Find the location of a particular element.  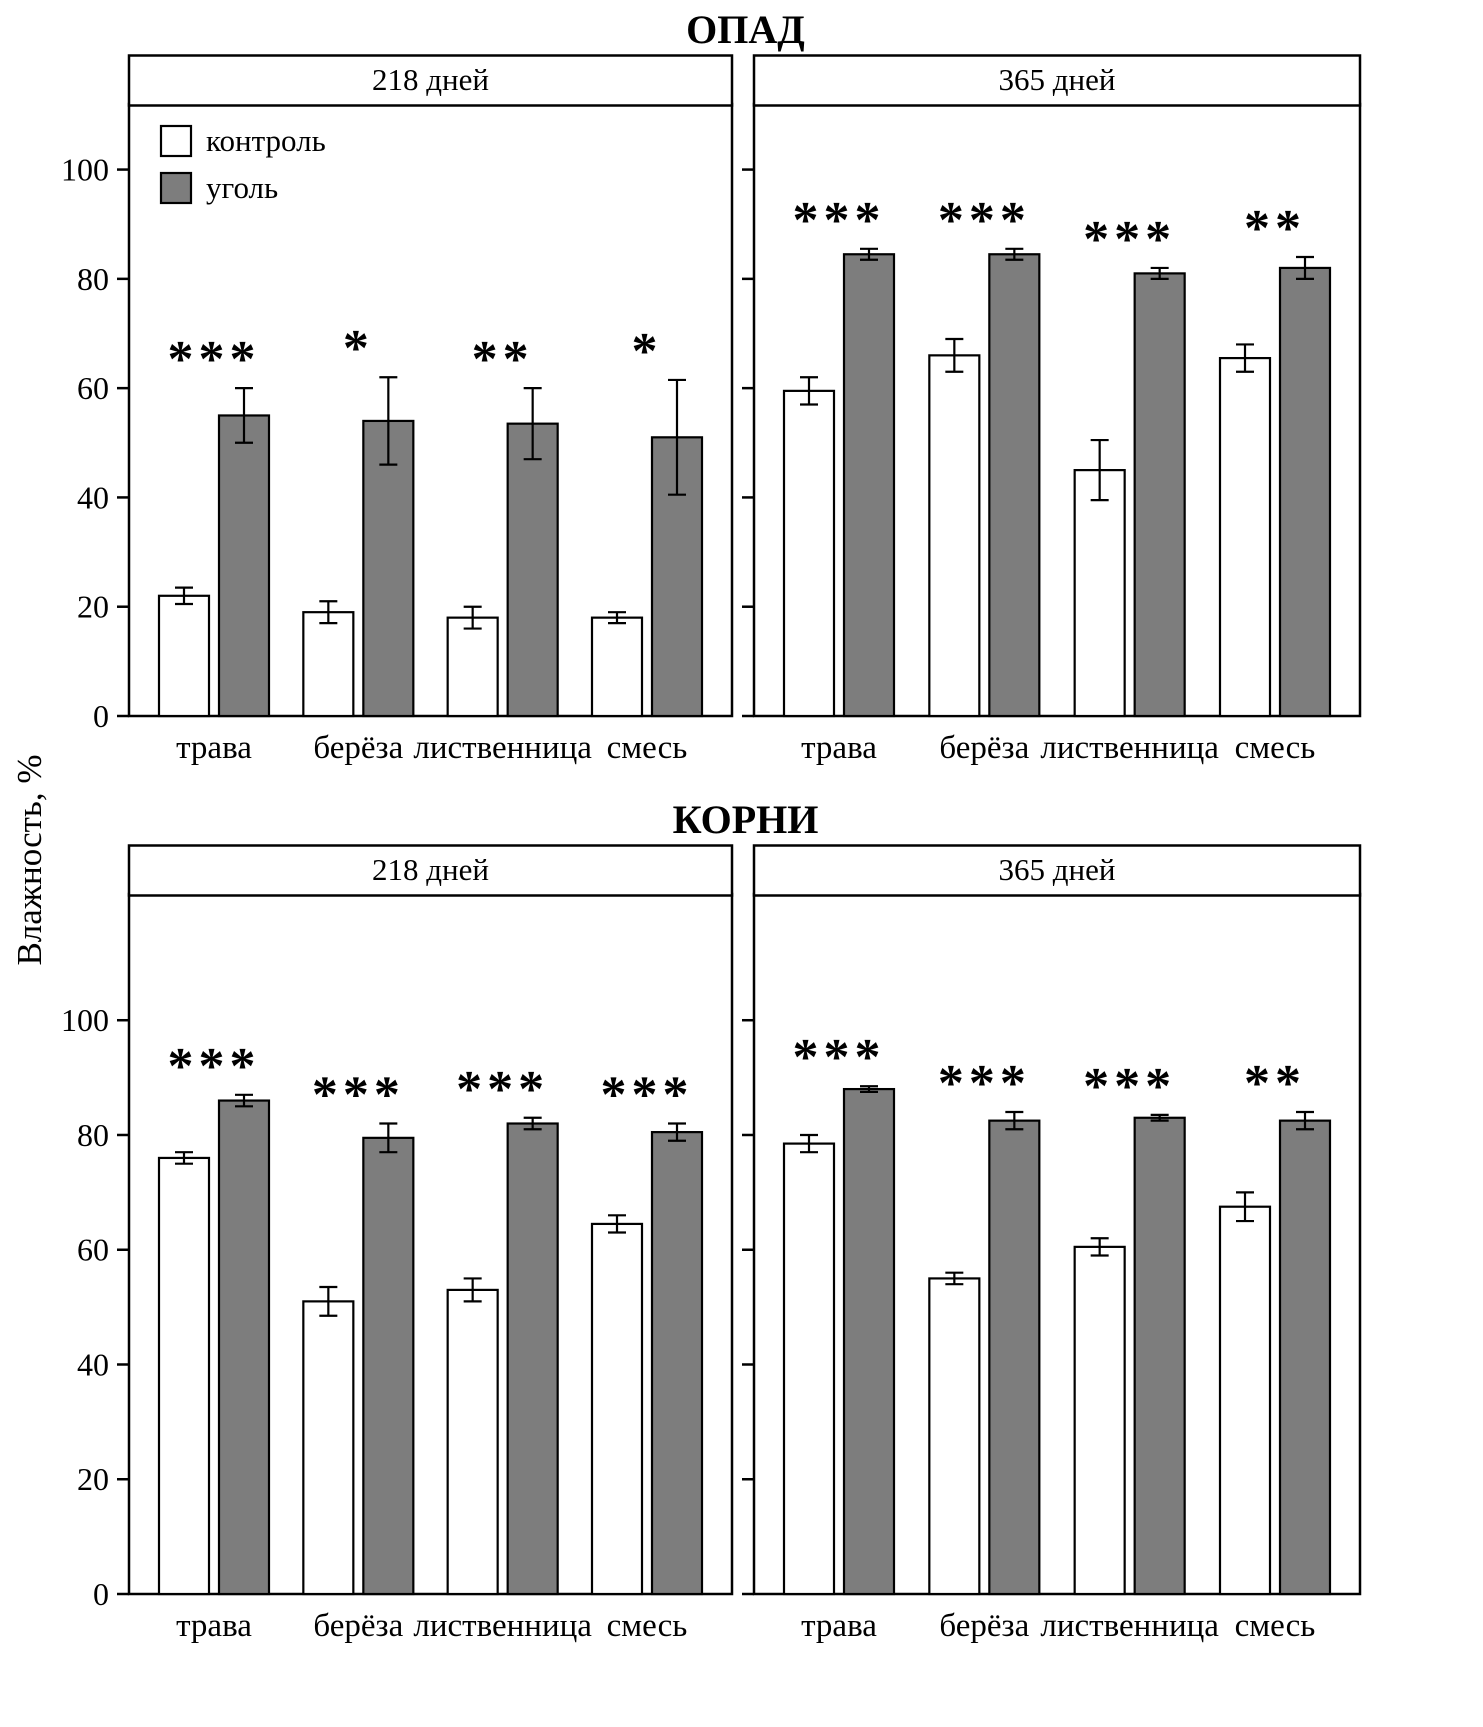

section-title-opad: ОПАД is located at coordinates (745, 29).